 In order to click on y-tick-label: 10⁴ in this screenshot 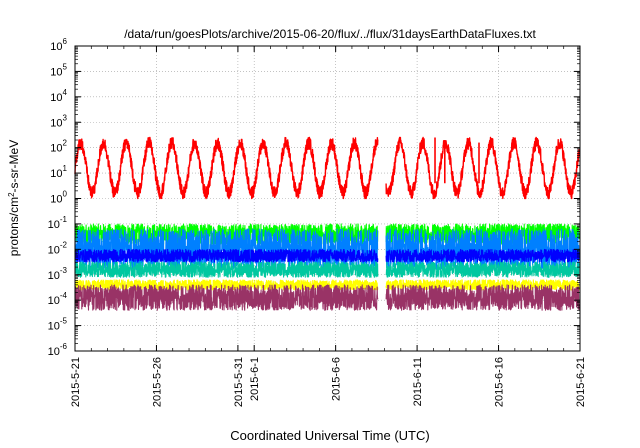, I will do `click(58, 96)`.